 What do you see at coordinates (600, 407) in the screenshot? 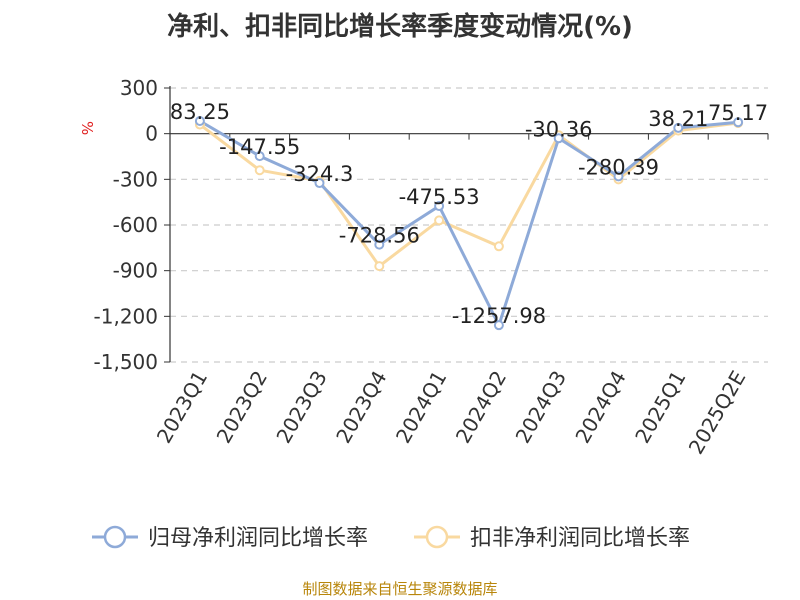
I see `x-tick-label: 2024Q4` at bounding box center [600, 407].